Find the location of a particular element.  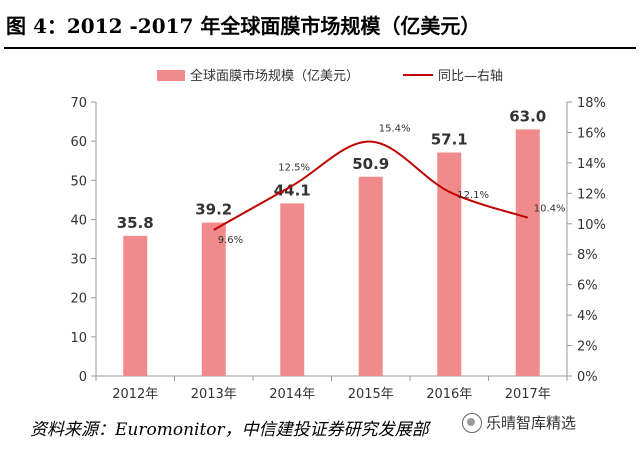

left-tick-label: 30 is located at coordinates (78, 260).